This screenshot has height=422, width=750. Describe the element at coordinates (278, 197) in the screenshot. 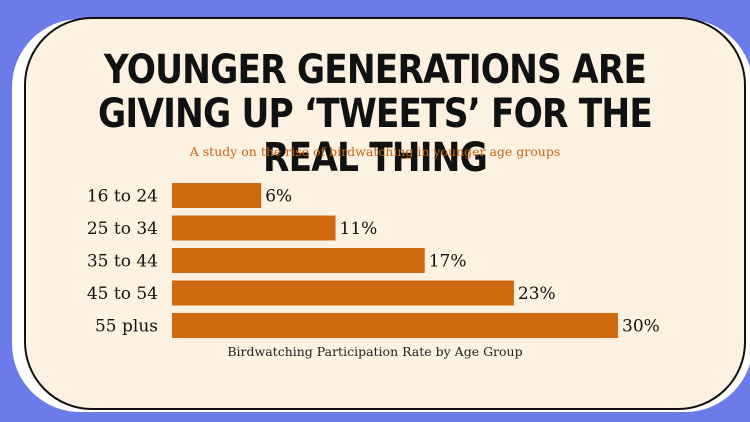

I see `value-label: 6%` at that location.